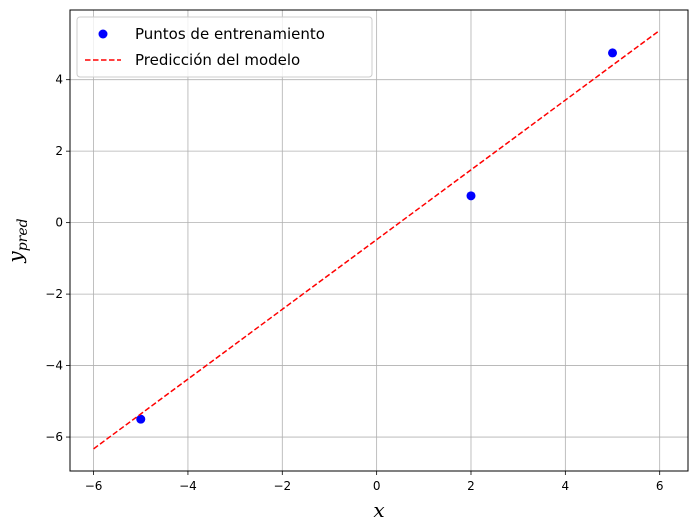 The image size is (698, 531). I want to click on y-tick-label: 4, so click(59, 80).